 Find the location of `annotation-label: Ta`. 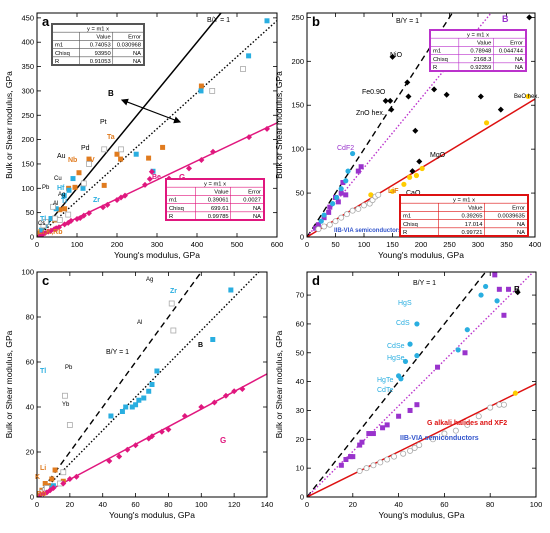

annotation-label: Ta is located at coordinates (111, 137).